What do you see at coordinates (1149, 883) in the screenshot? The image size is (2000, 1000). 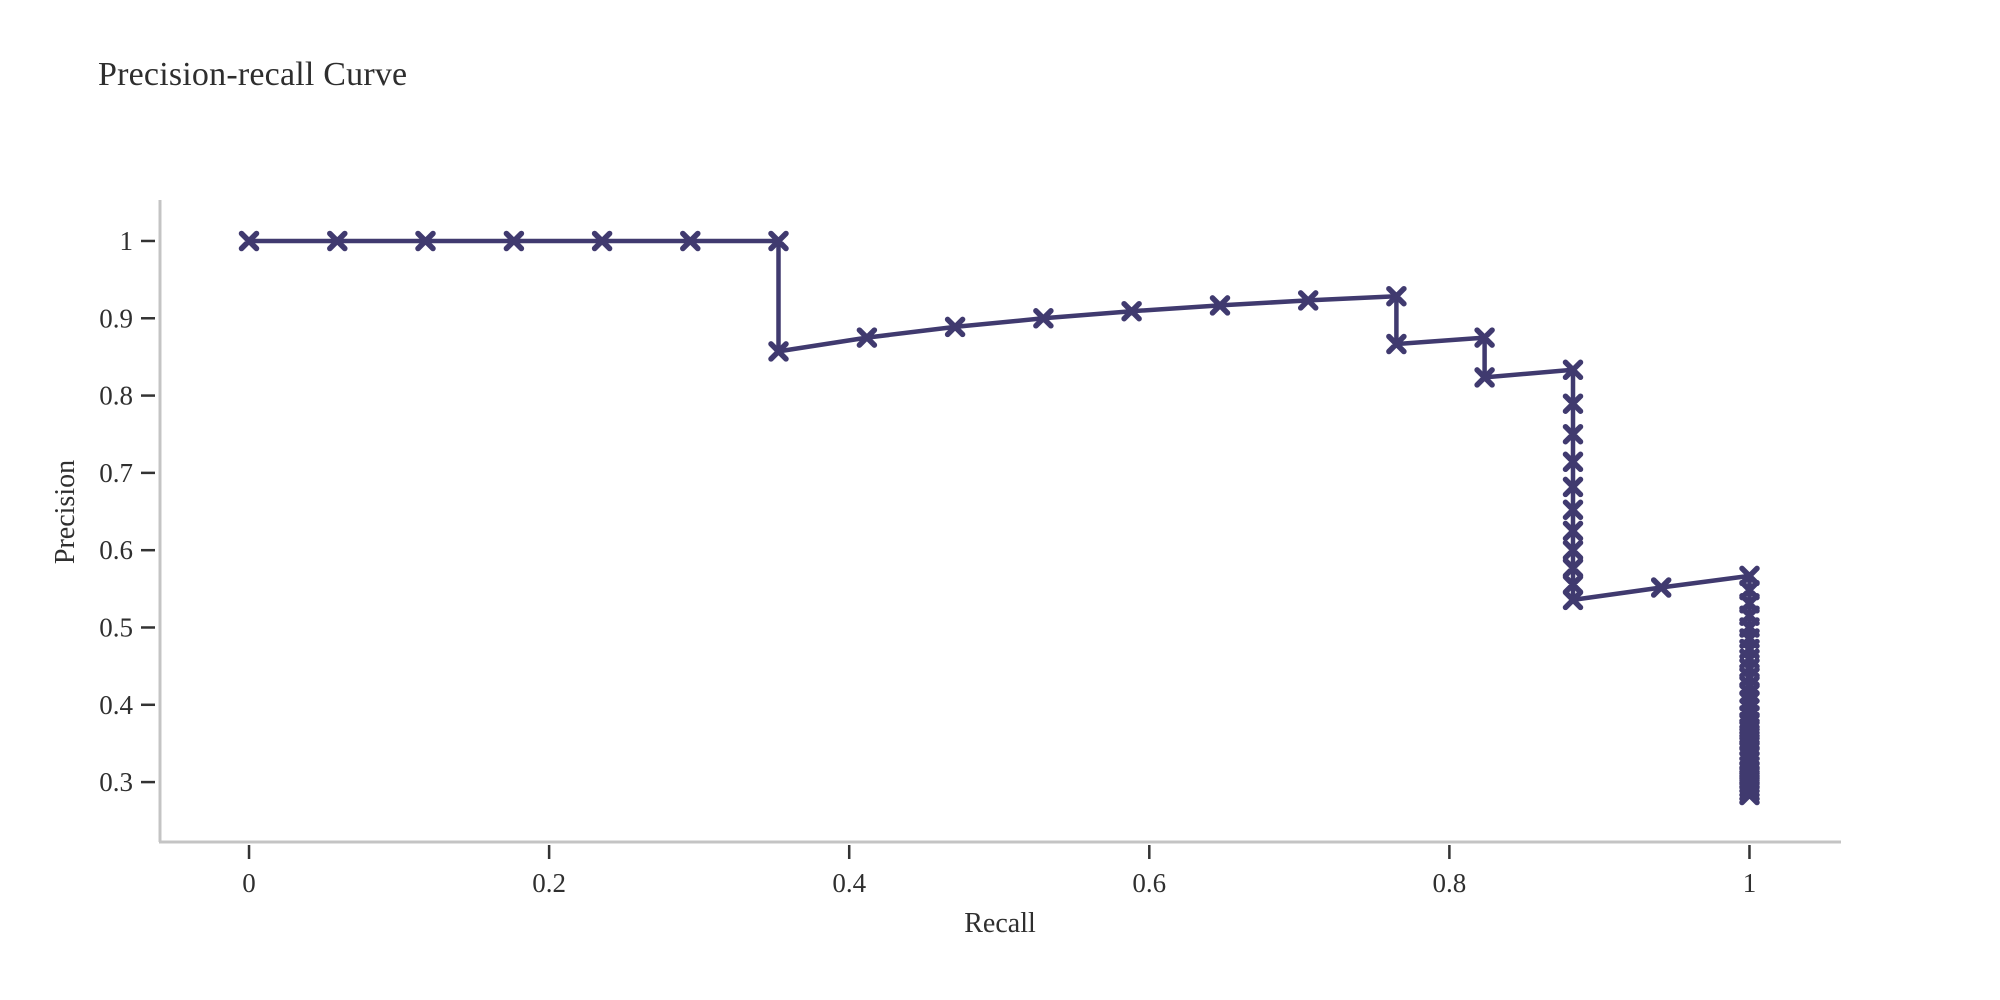 I see `x-tick-label: 0.6` at bounding box center [1149, 883].